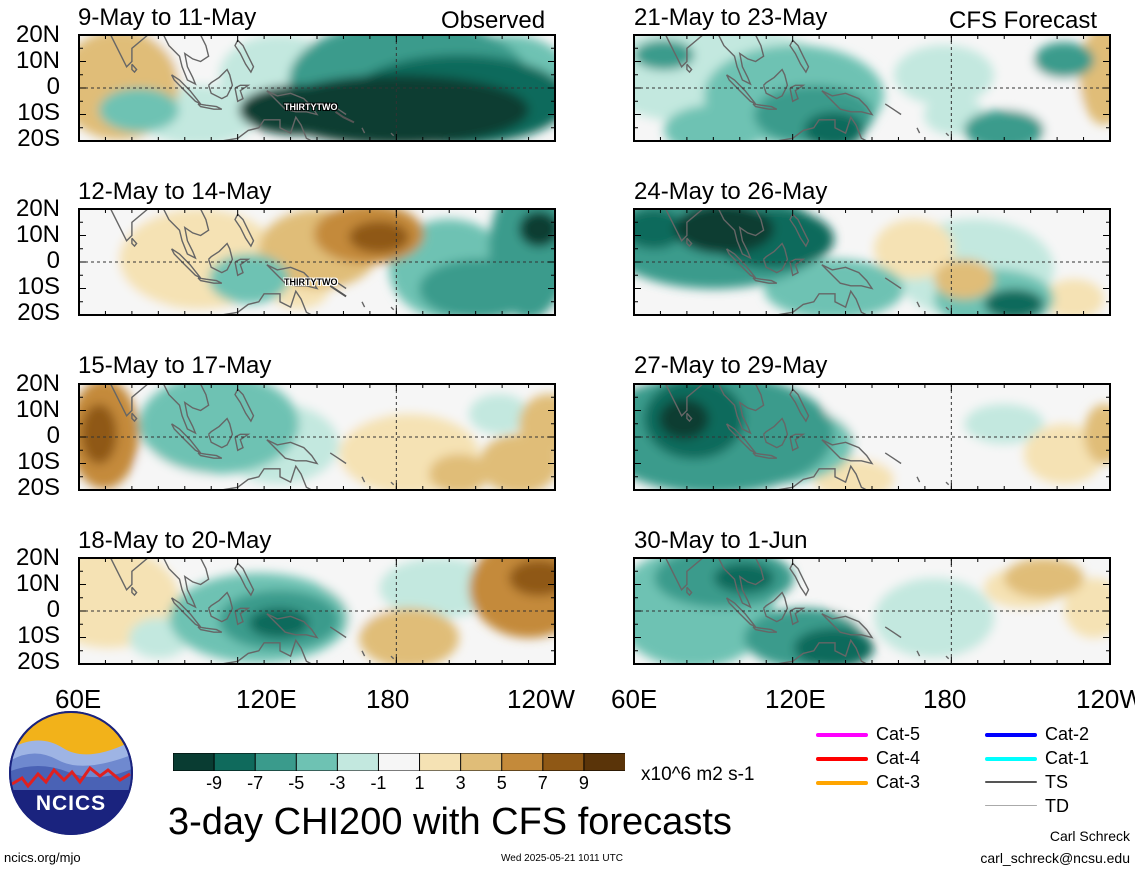 Image resolution: width=1135 pixels, height=872 pixels. I want to click on observed-tag: Observed, so click(493, 20).